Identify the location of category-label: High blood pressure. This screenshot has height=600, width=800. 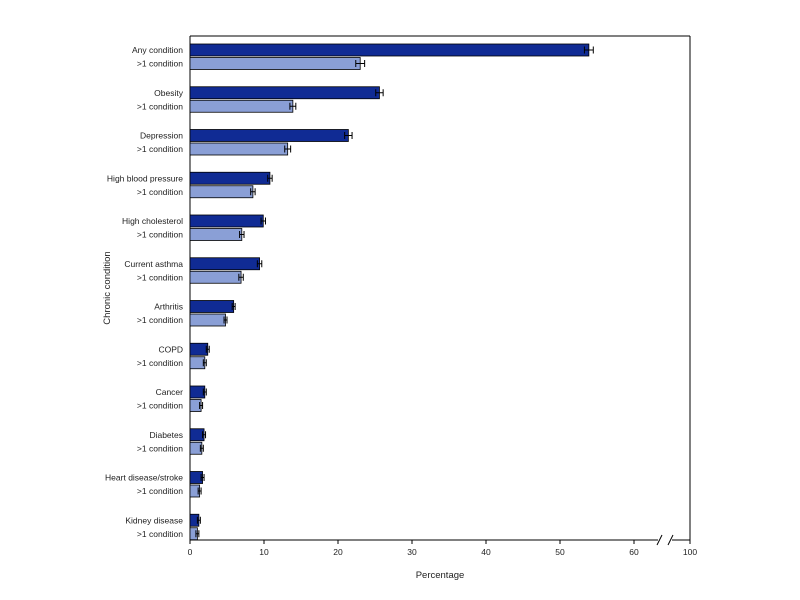
(145, 178).